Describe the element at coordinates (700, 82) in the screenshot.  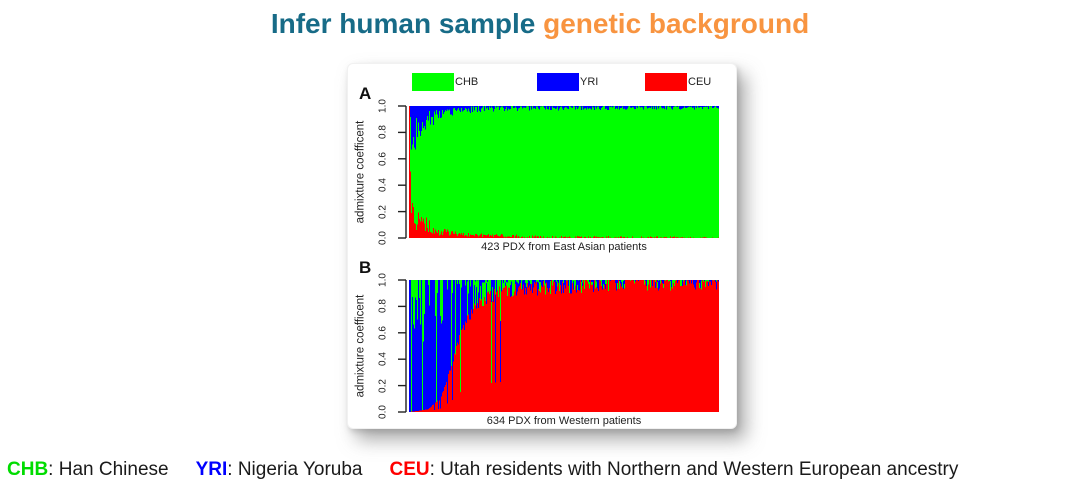
I see `legend-label-ceu: CEU` at that location.